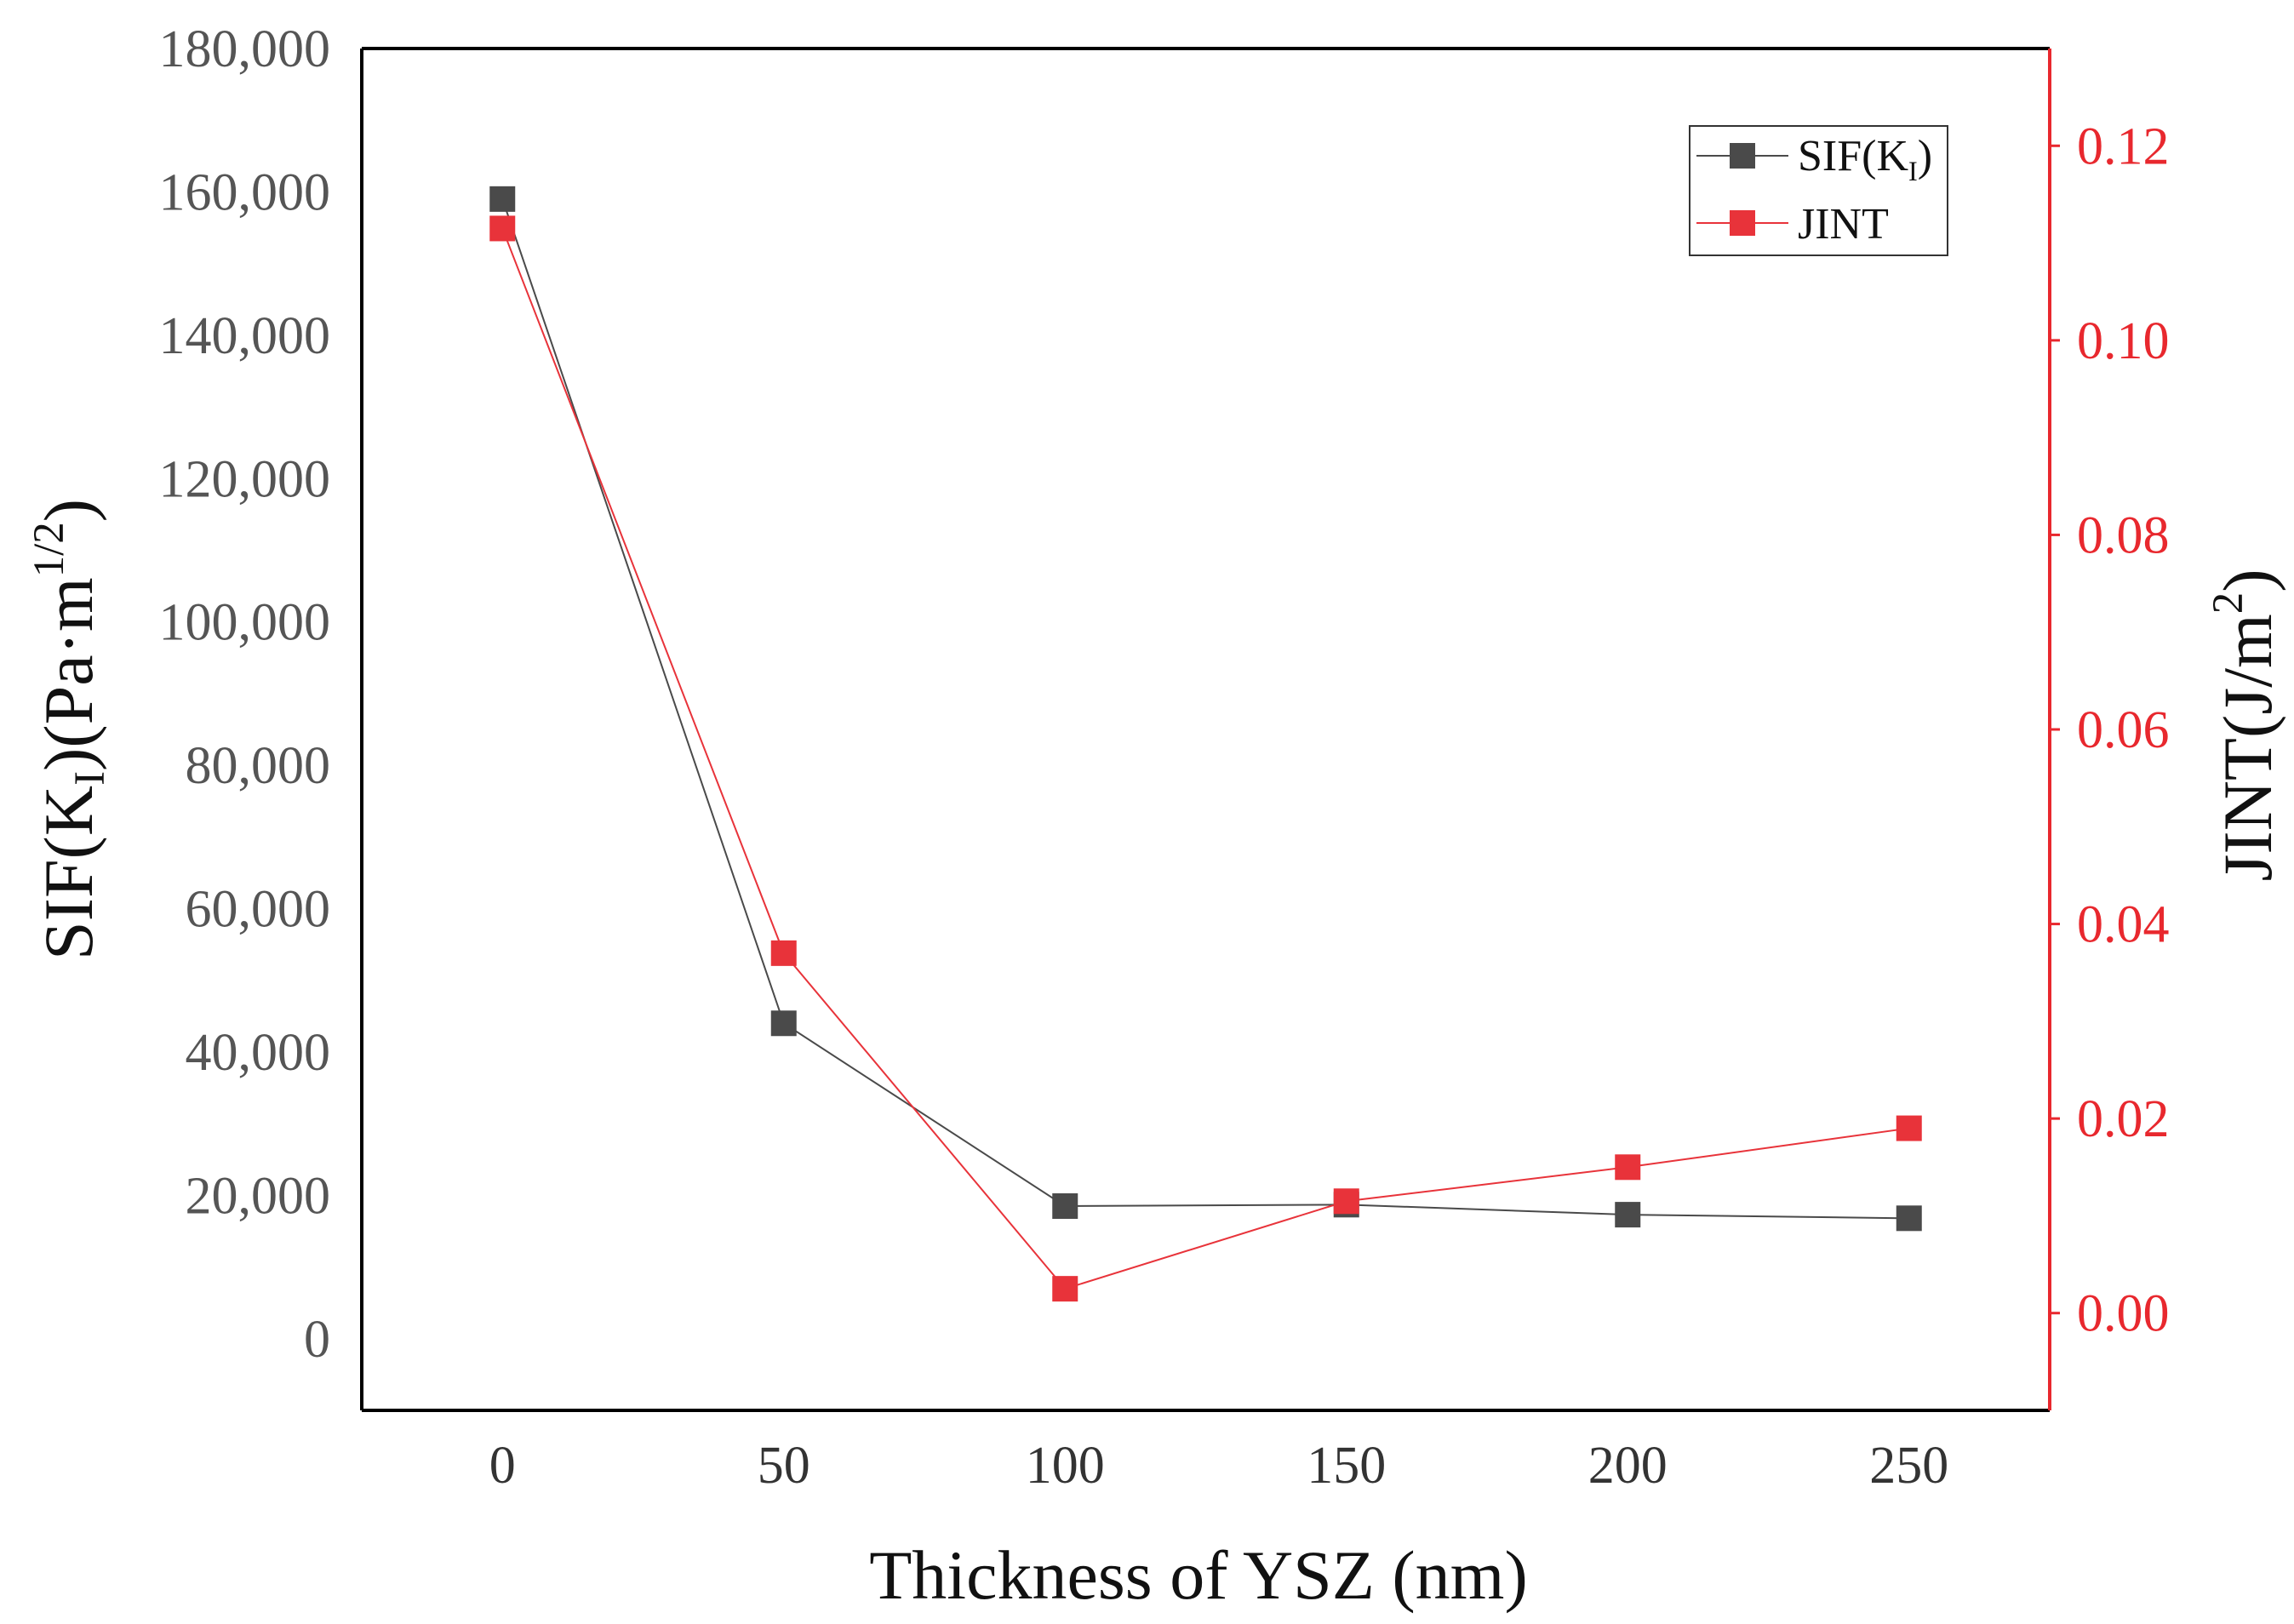  Describe the element at coordinates (48, 549) in the screenshot. I see `left-y-title-sup: 1/2` at that location.